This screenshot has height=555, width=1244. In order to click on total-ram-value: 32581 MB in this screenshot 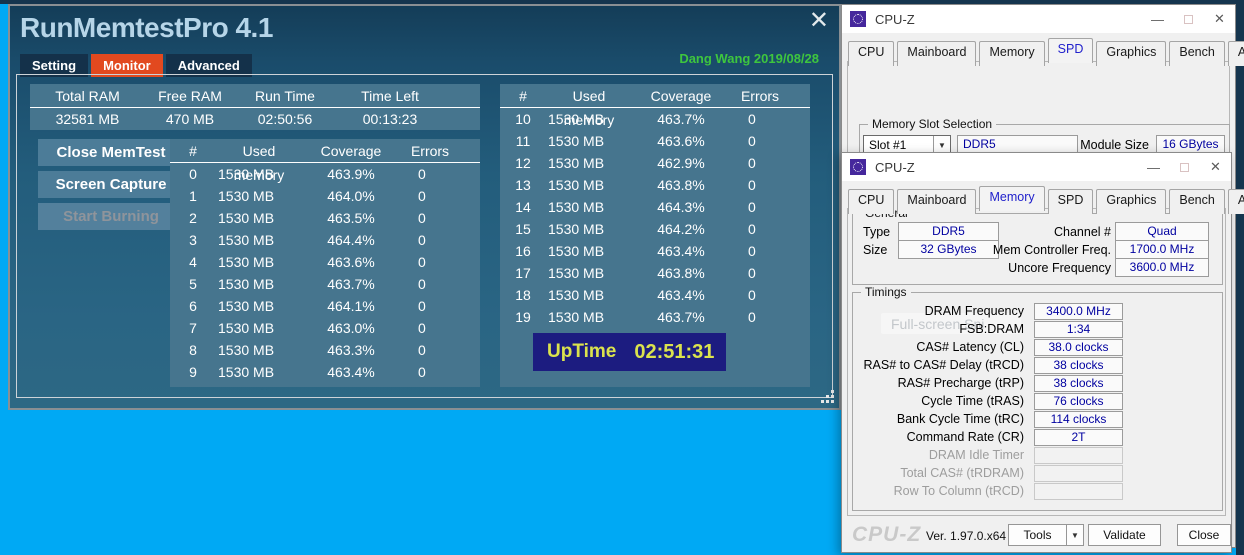, I will do `click(87, 119)`.